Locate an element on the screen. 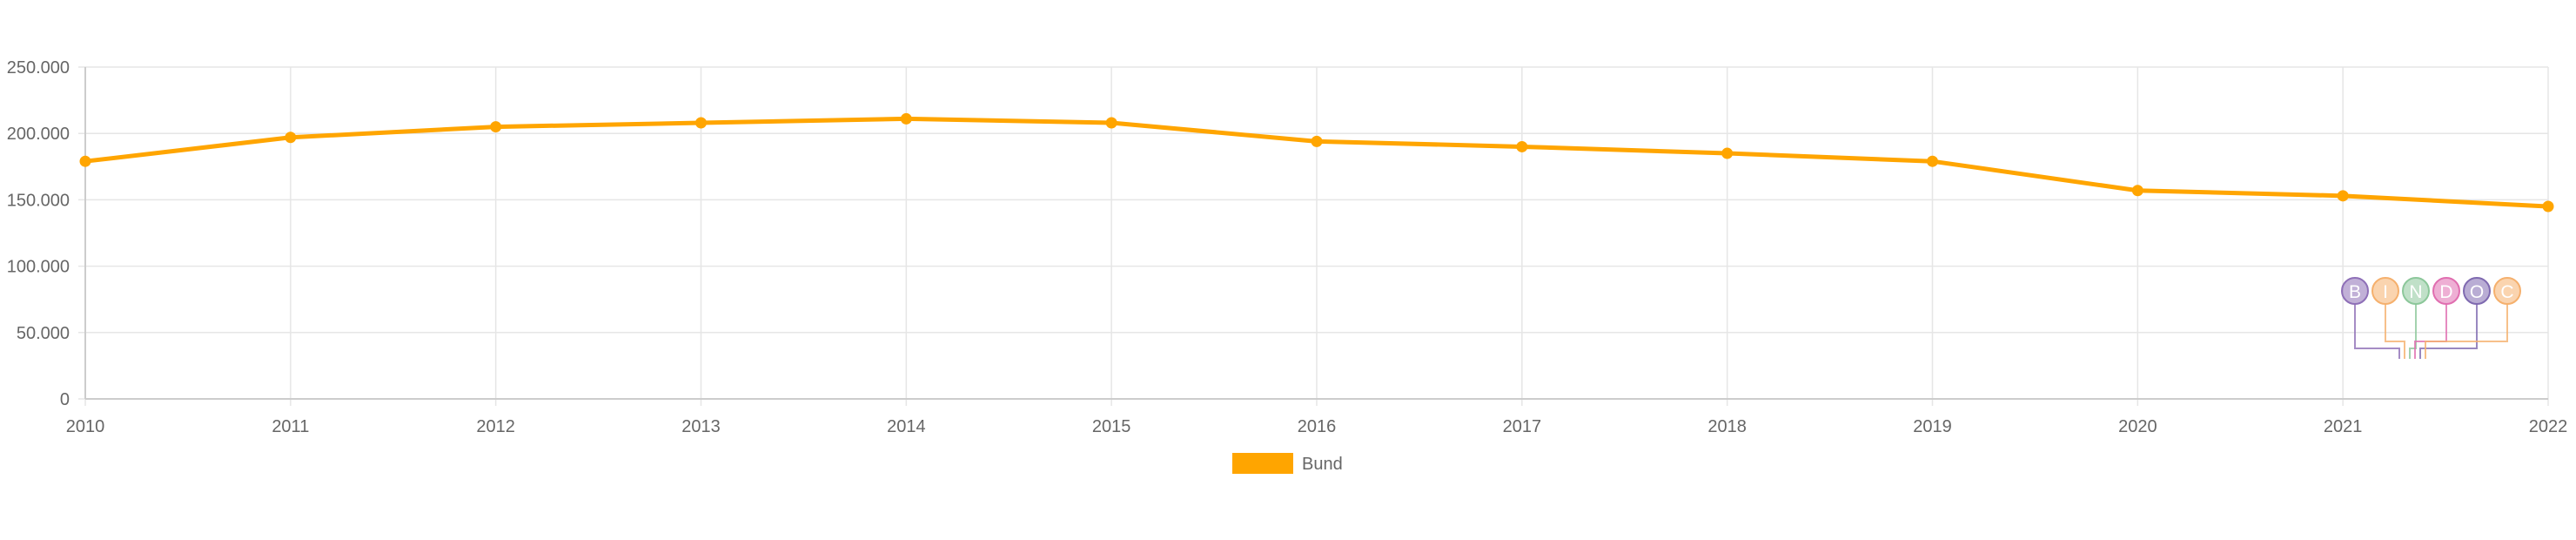 This screenshot has height=540, width=2576. x-tick-label: 2011 is located at coordinates (291, 426).